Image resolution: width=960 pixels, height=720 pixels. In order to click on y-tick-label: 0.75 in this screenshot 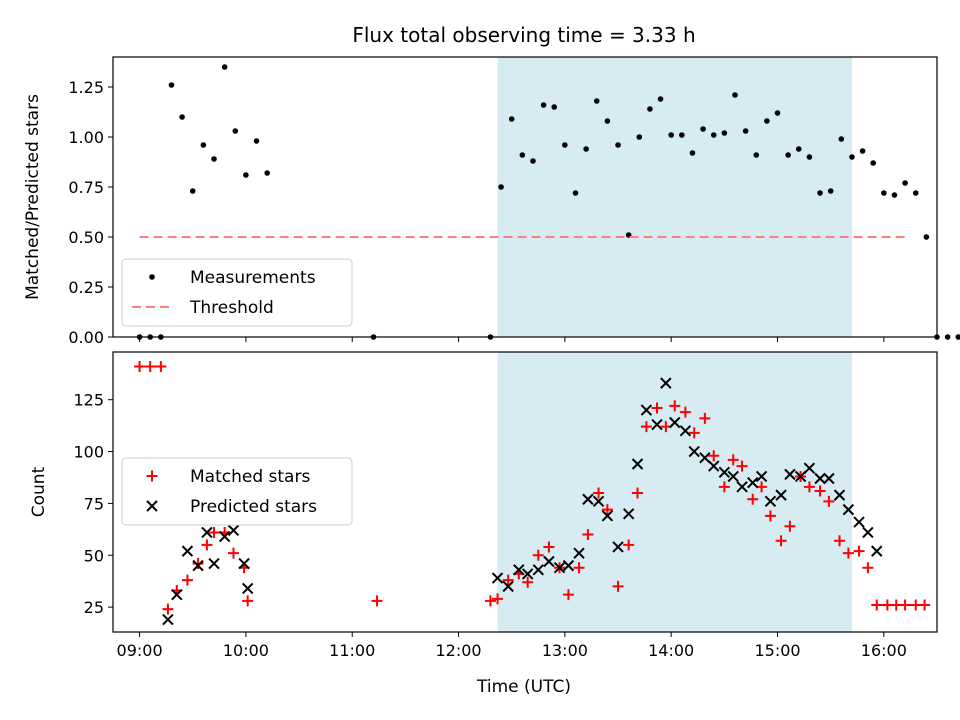, I will do `click(86, 187)`.